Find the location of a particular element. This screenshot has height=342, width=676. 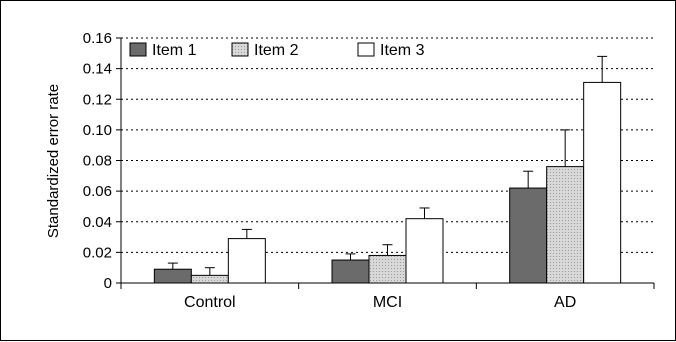

category-label: MCI is located at coordinates (387, 302).